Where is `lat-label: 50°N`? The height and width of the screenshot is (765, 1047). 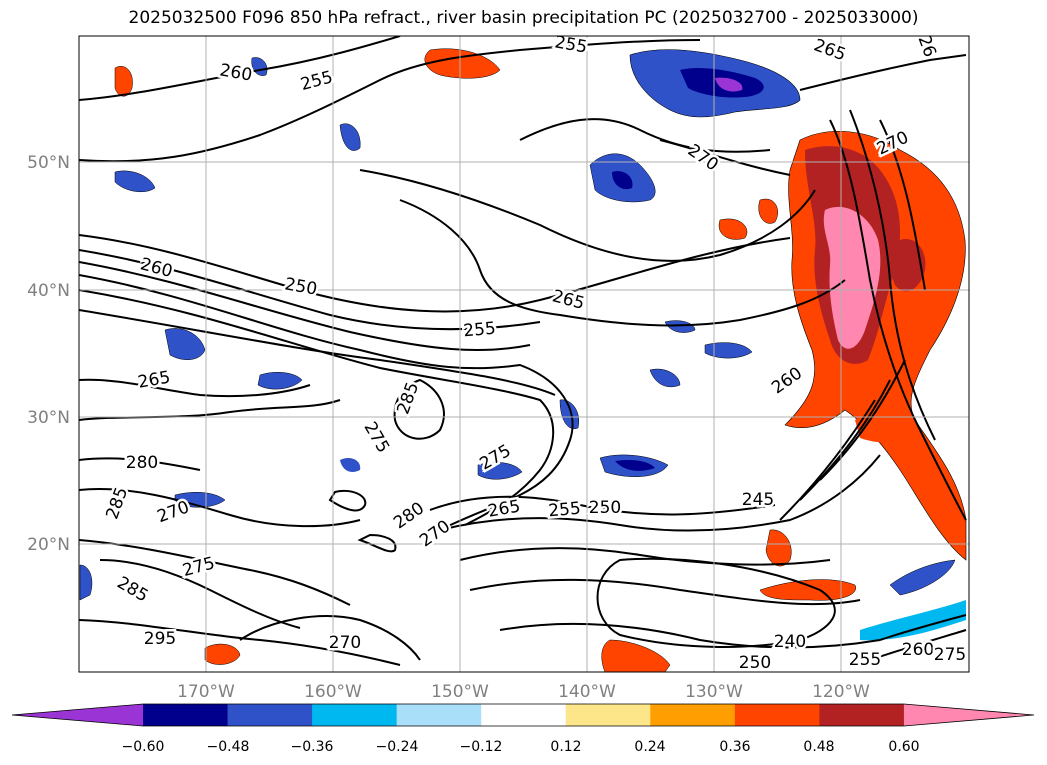 lat-label: 50°N is located at coordinates (48, 163).